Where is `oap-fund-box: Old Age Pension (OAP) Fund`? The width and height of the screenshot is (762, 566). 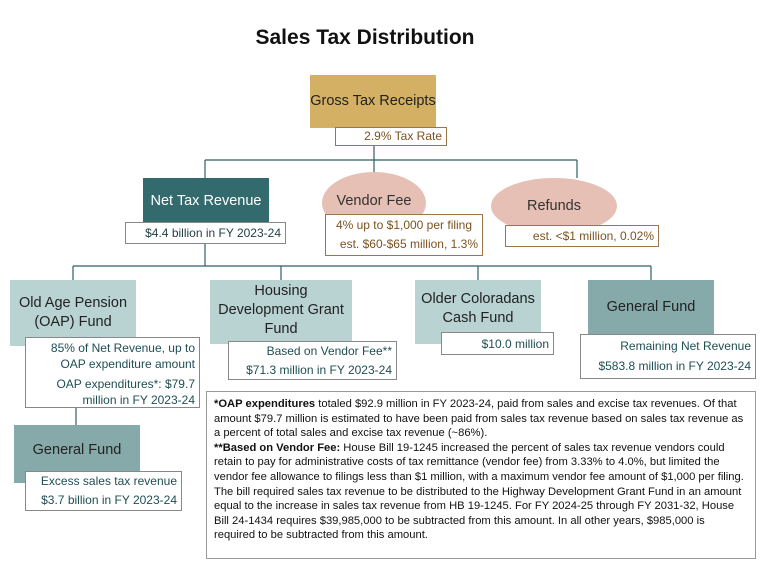 oap-fund-box: Old Age Pension (OAP) Fund is located at coordinates (73, 313).